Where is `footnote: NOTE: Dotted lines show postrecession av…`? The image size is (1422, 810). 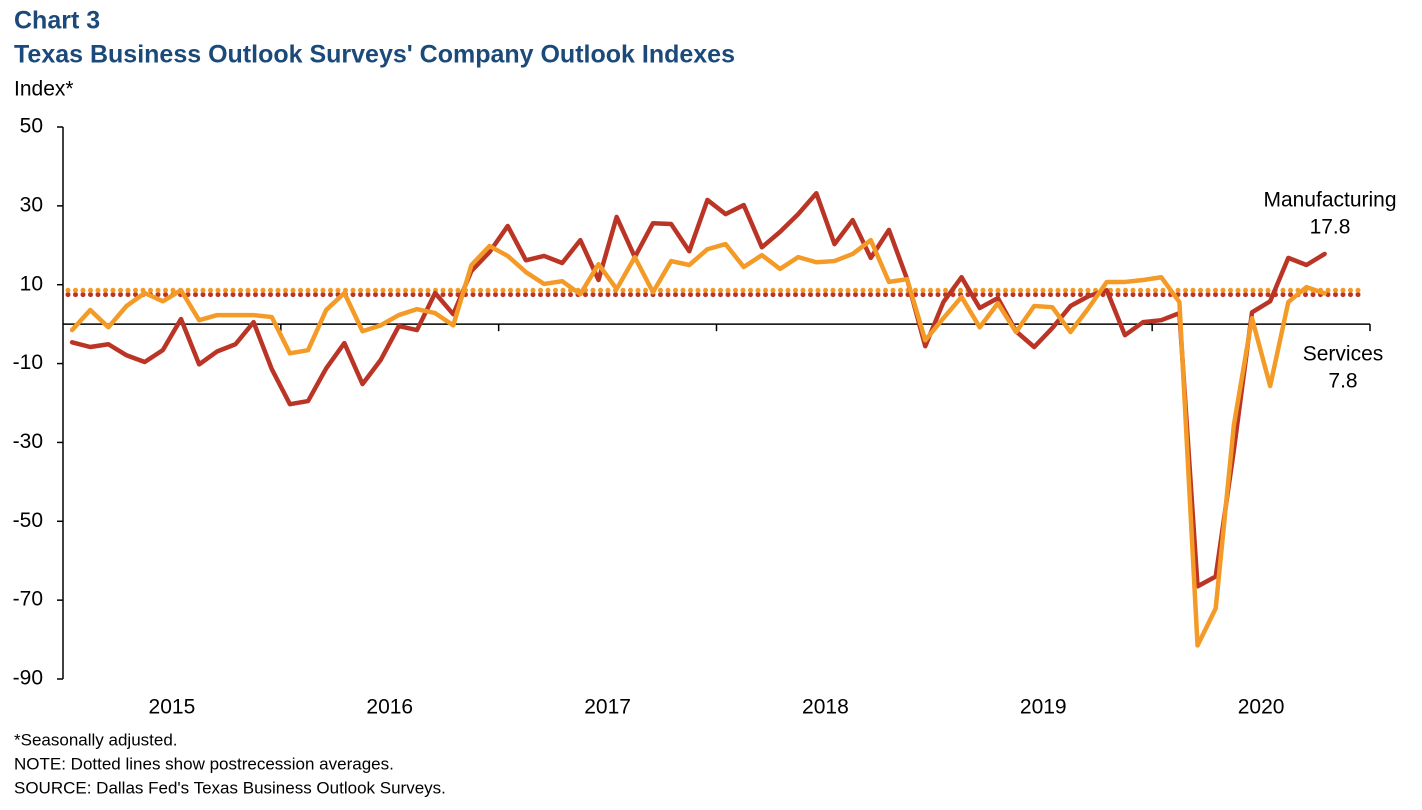 footnote: NOTE: Dotted lines show postrecession av… is located at coordinates (204, 763).